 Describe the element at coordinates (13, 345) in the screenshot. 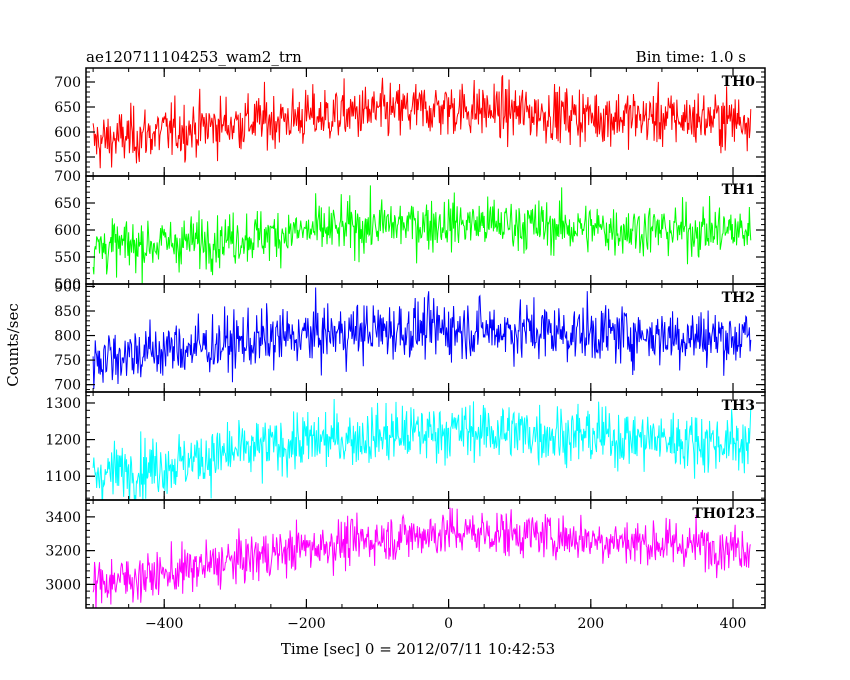

I see `y-axis-label: Counts/sec` at that location.